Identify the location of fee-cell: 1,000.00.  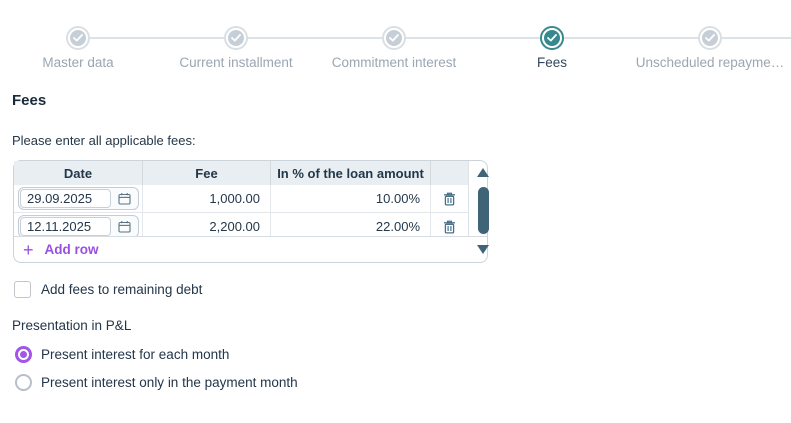
(207, 198).